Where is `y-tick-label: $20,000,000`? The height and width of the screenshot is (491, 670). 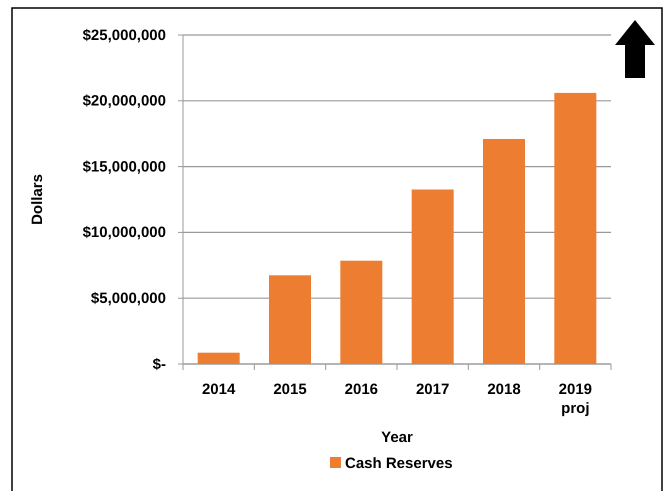 y-tick-label: $20,000,000 is located at coordinates (124, 101).